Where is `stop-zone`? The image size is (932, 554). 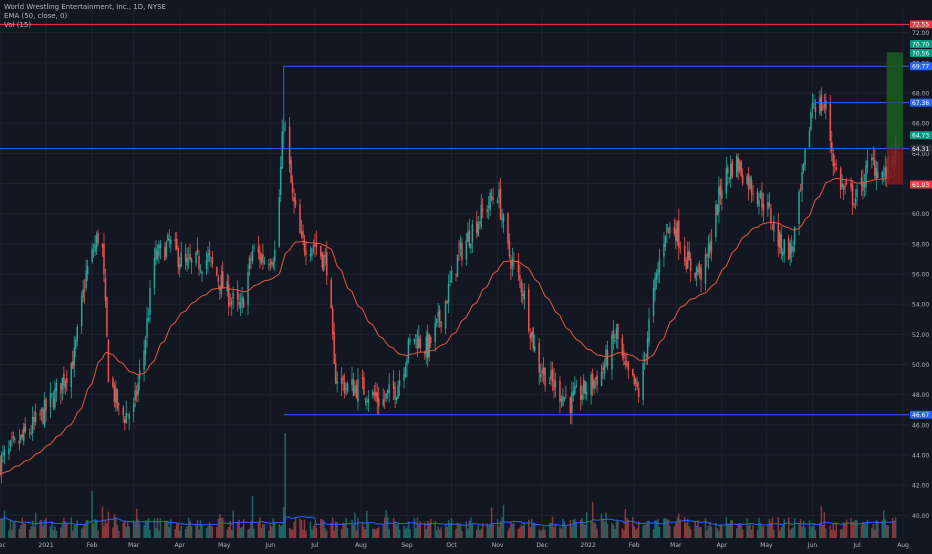
stop-zone is located at coordinates (895, 166).